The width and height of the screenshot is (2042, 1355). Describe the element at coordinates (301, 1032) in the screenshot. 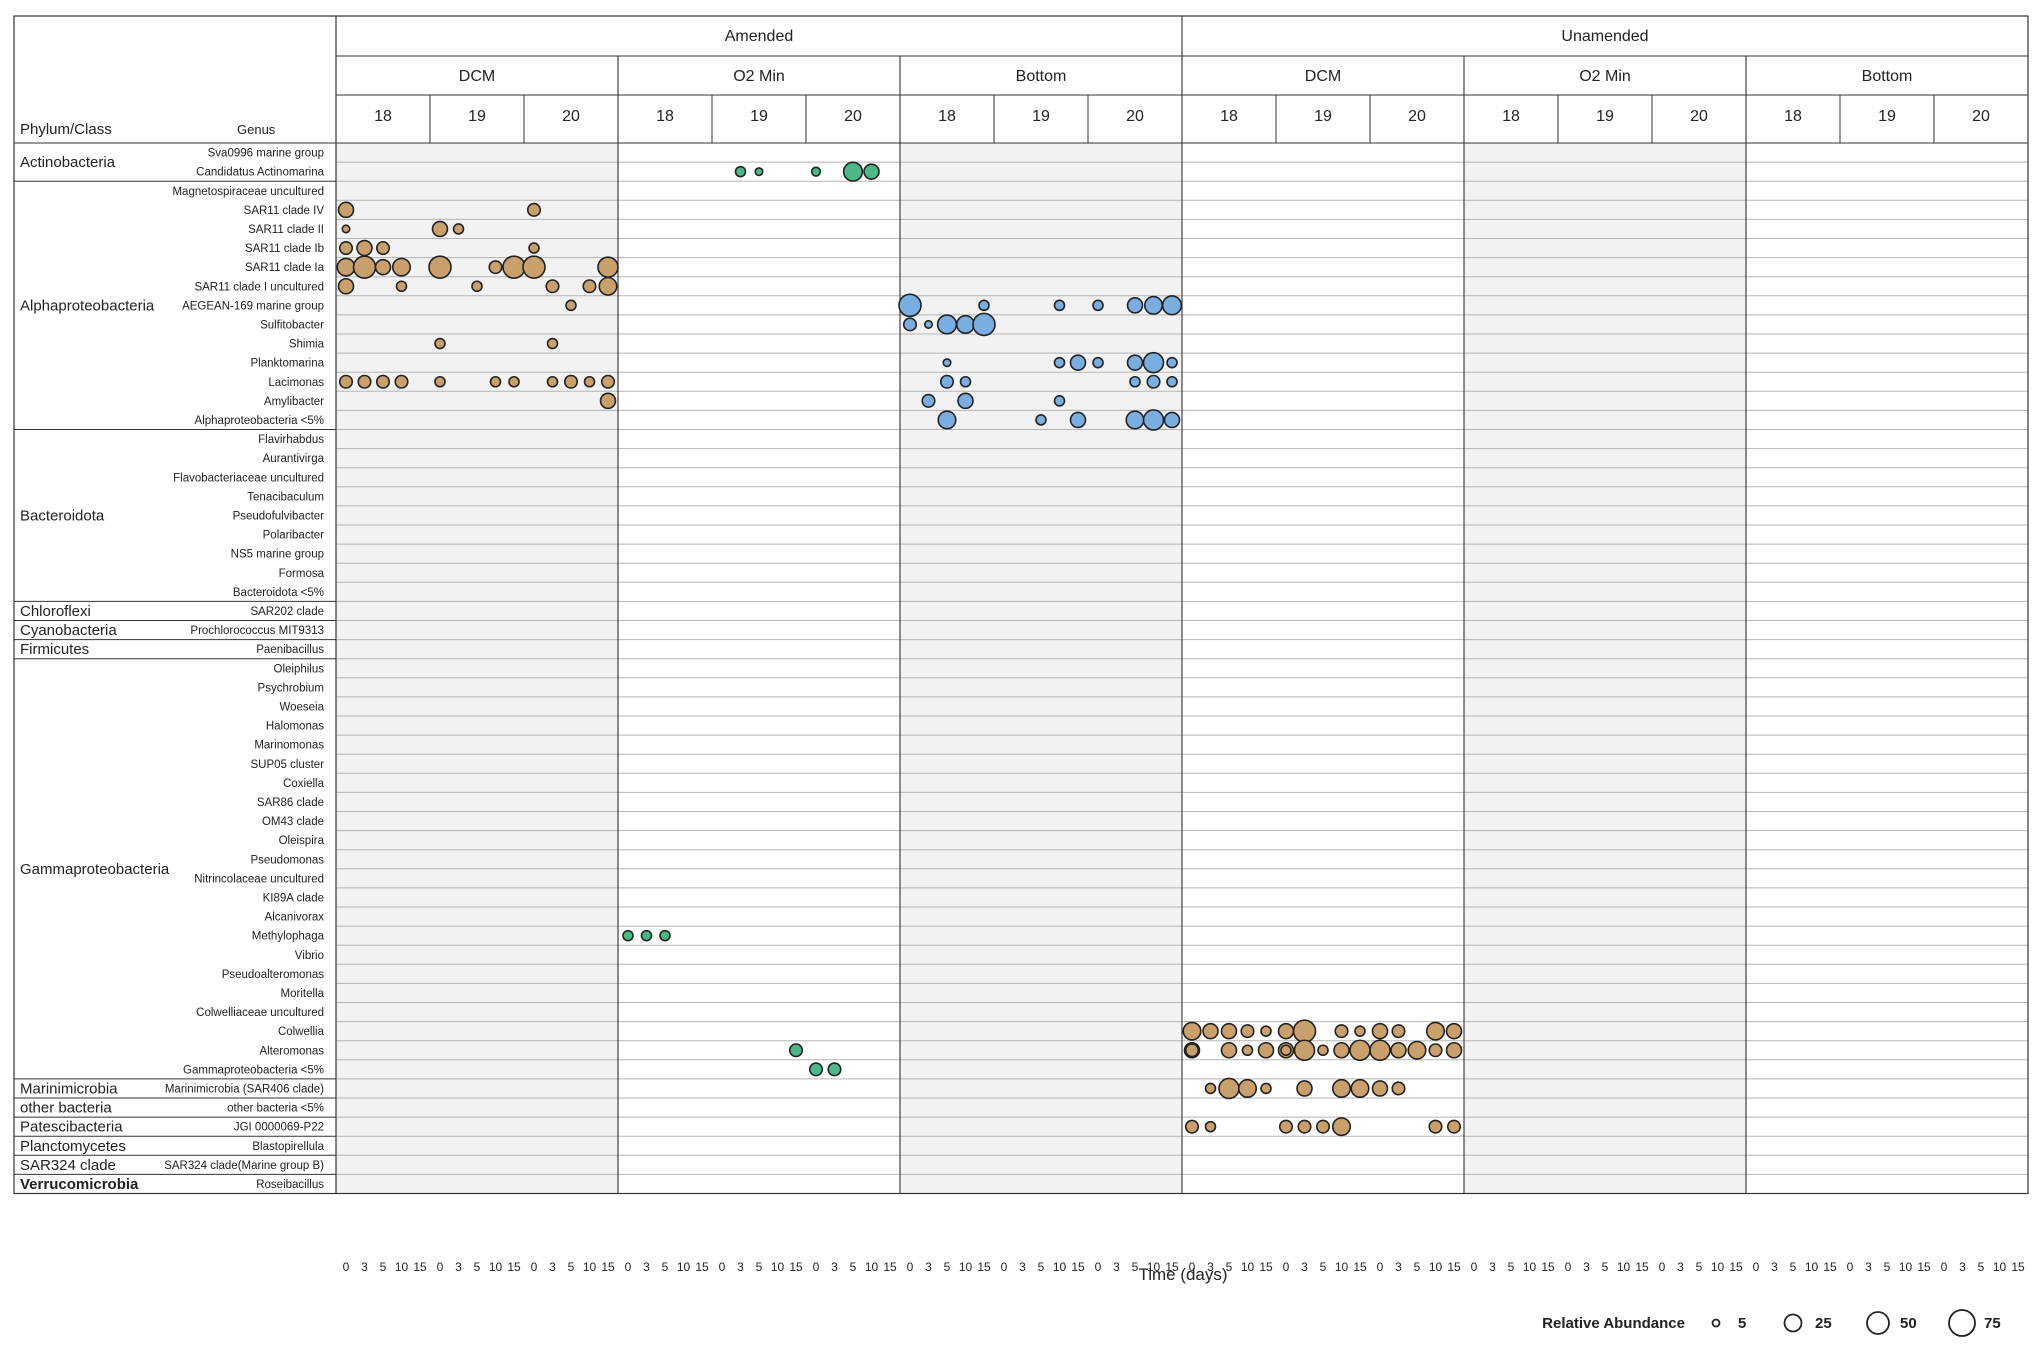

I see `genus-label: Colwellia` at that location.